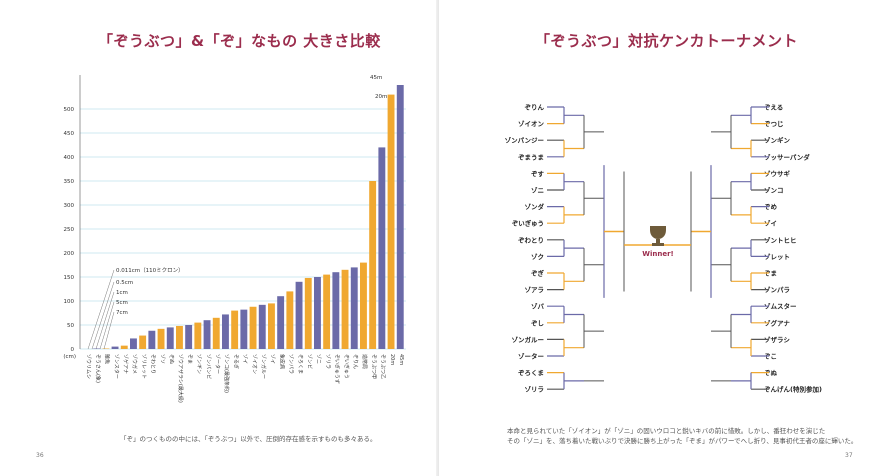 This screenshot has height=476, width=878. I want to click on y-tick-label: 150, so click(69, 278).